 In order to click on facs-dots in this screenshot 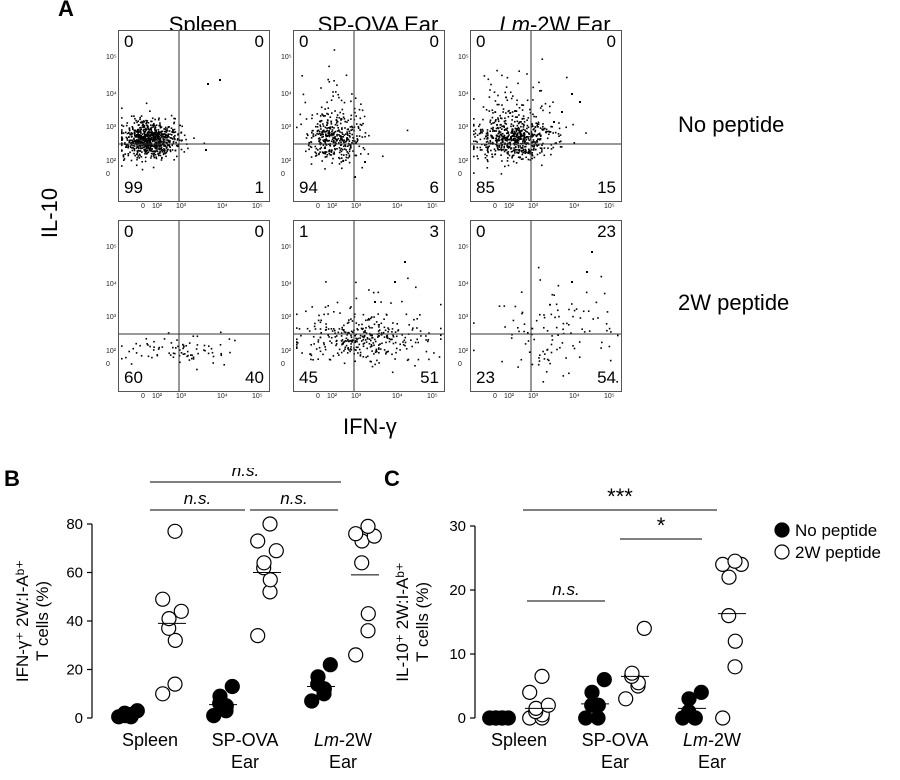, I will do `click(178, 351)`.